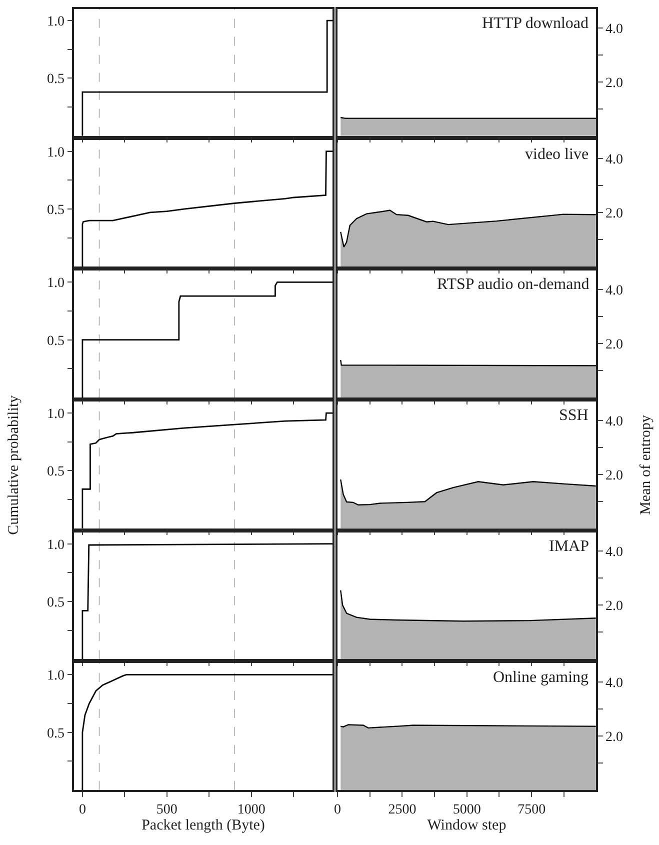  What do you see at coordinates (535, 23) in the screenshot?
I see `chart-title: HTTP download` at bounding box center [535, 23].